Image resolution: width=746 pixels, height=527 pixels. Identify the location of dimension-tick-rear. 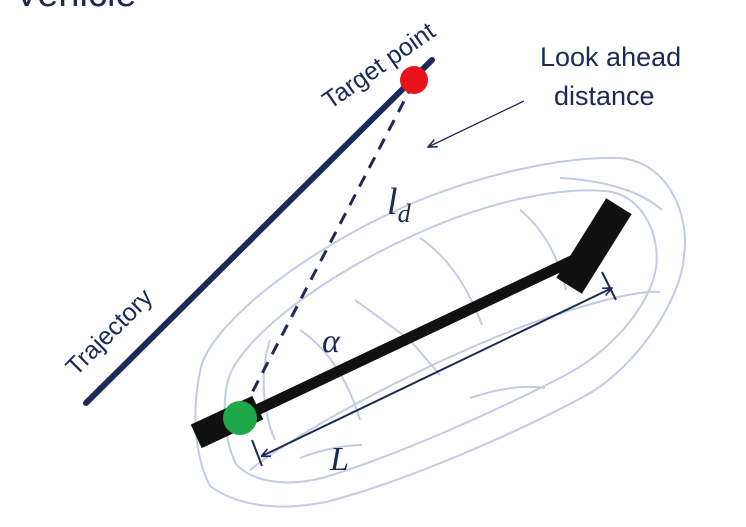
(257, 453).